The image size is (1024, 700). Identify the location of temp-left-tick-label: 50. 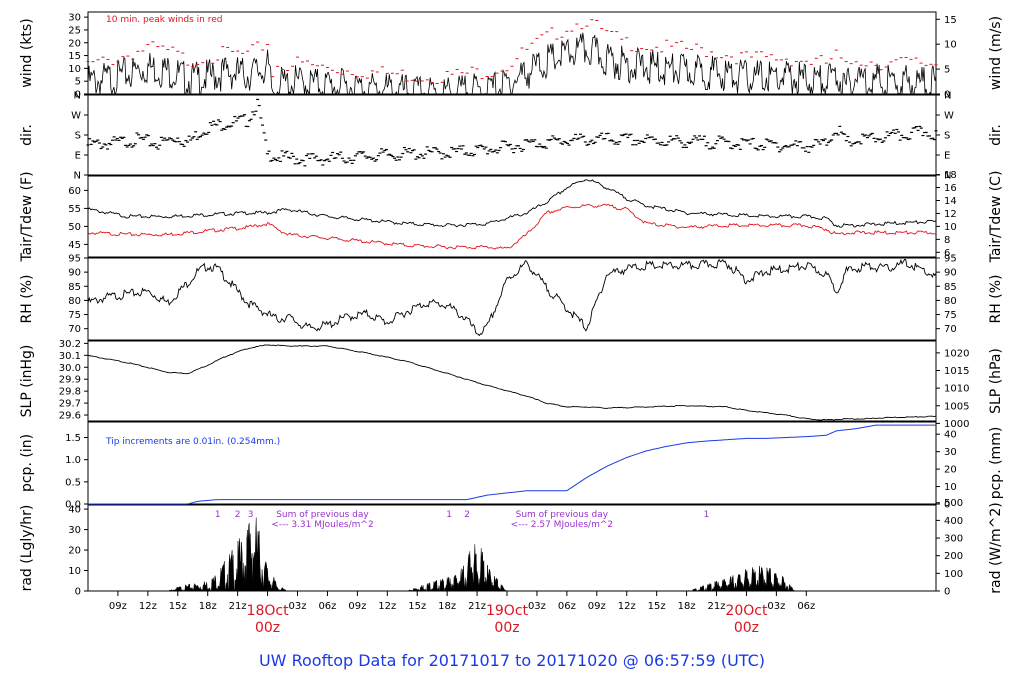
(74, 227).